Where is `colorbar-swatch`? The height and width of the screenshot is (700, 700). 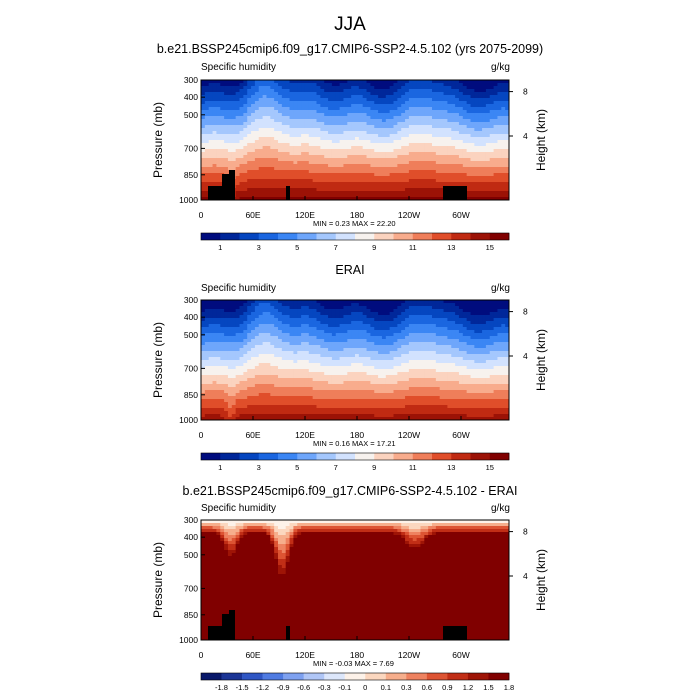
colorbar-swatch is located at coordinates (499, 236).